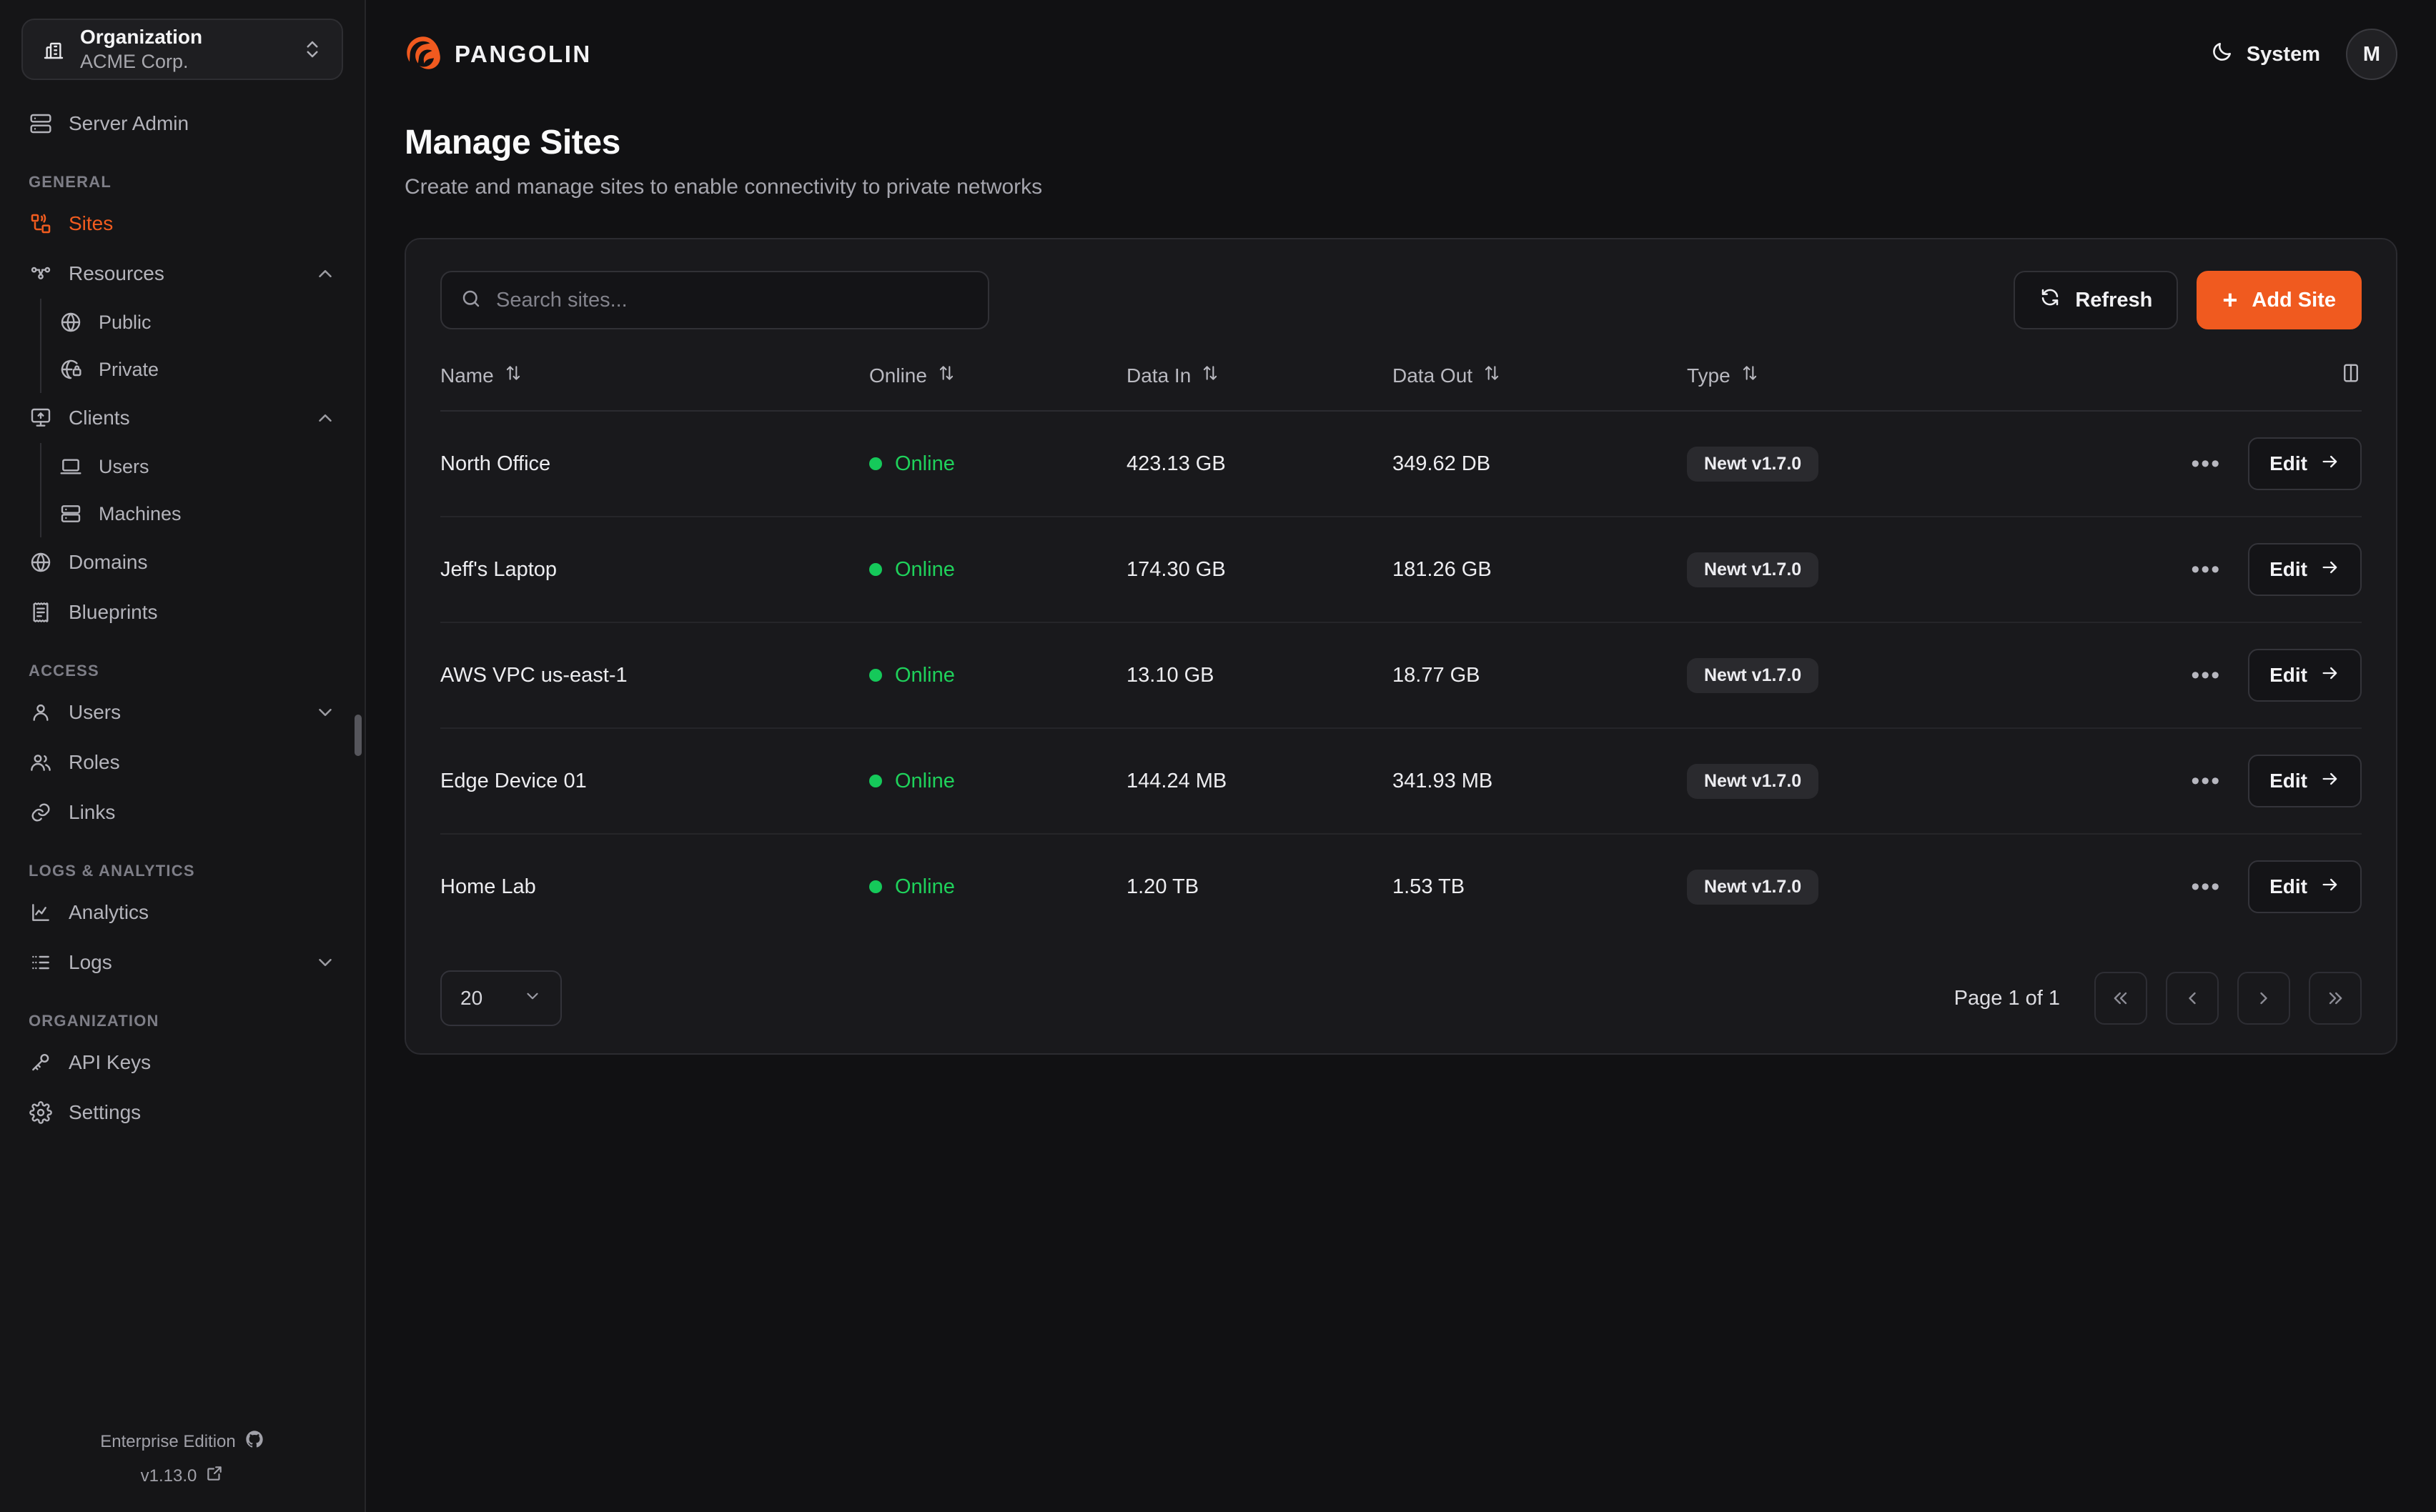  I want to click on cell-data-in: 1.20 TB, so click(1163, 887).